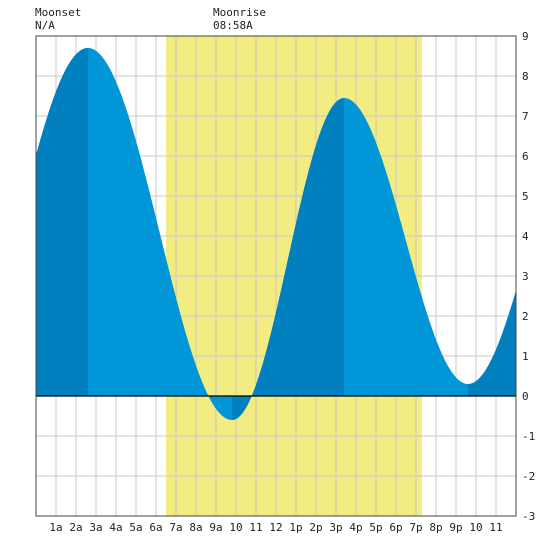 The image size is (550, 550). What do you see at coordinates (525, 156) in the screenshot?
I see `y-tick-label: 6` at bounding box center [525, 156].